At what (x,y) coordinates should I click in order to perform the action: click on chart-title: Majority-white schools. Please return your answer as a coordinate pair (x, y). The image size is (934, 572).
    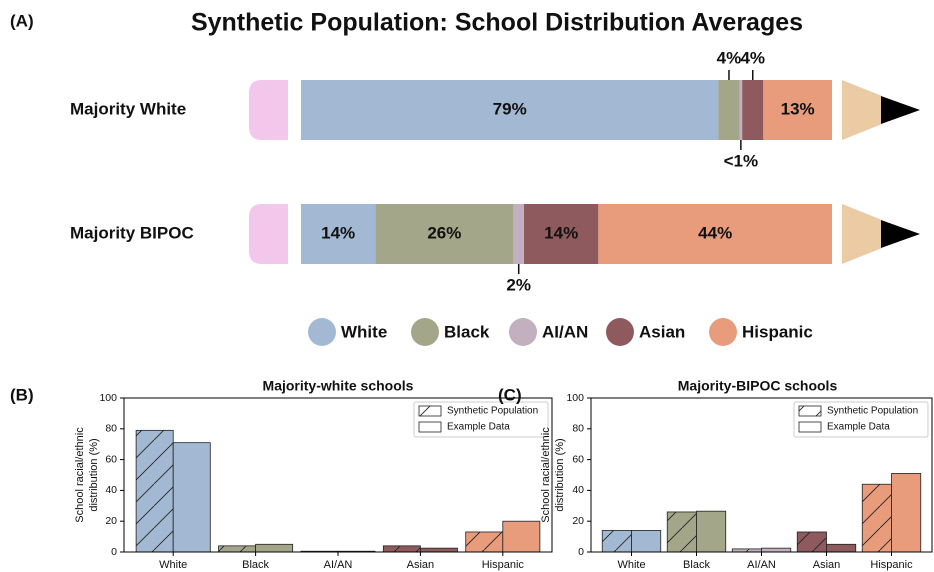
    Looking at the image, I should click on (338, 386).